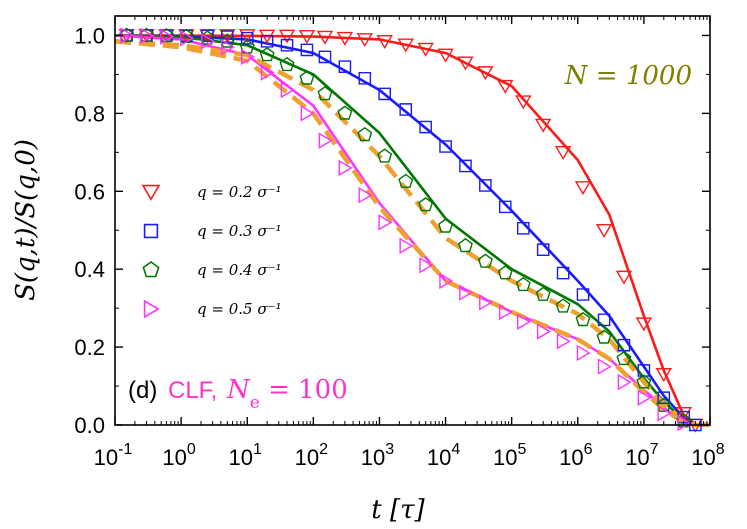 The width and height of the screenshot is (747, 529). Describe the element at coordinates (628, 76) in the screenshot. I see `n-label: N = 1000` at that location.